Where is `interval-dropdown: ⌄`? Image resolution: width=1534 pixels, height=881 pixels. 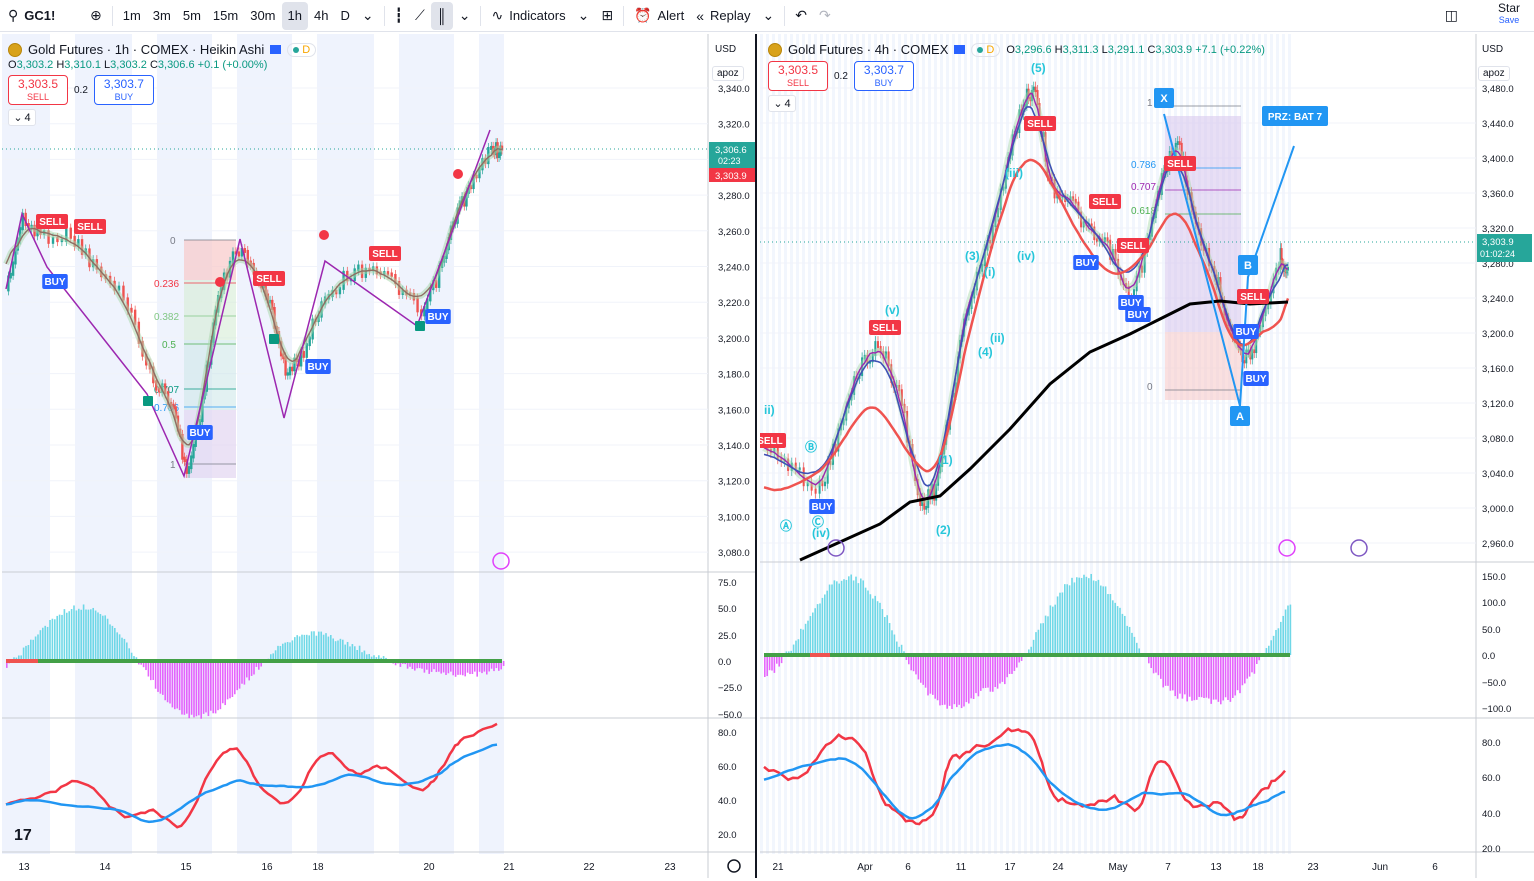
interval-dropdown: ⌄ is located at coordinates (368, 16).